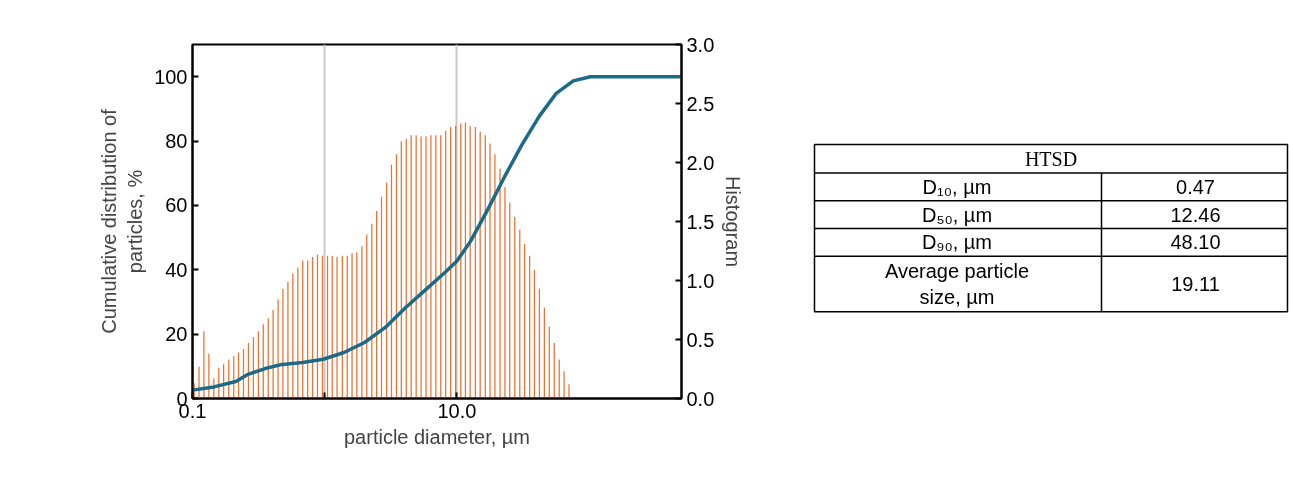 Image resolution: width=1293 pixels, height=485 pixels. What do you see at coordinates (700, 103) in the screenshot?
I see `y2-tick-label: 2.5` at bounding box center [700, 103].